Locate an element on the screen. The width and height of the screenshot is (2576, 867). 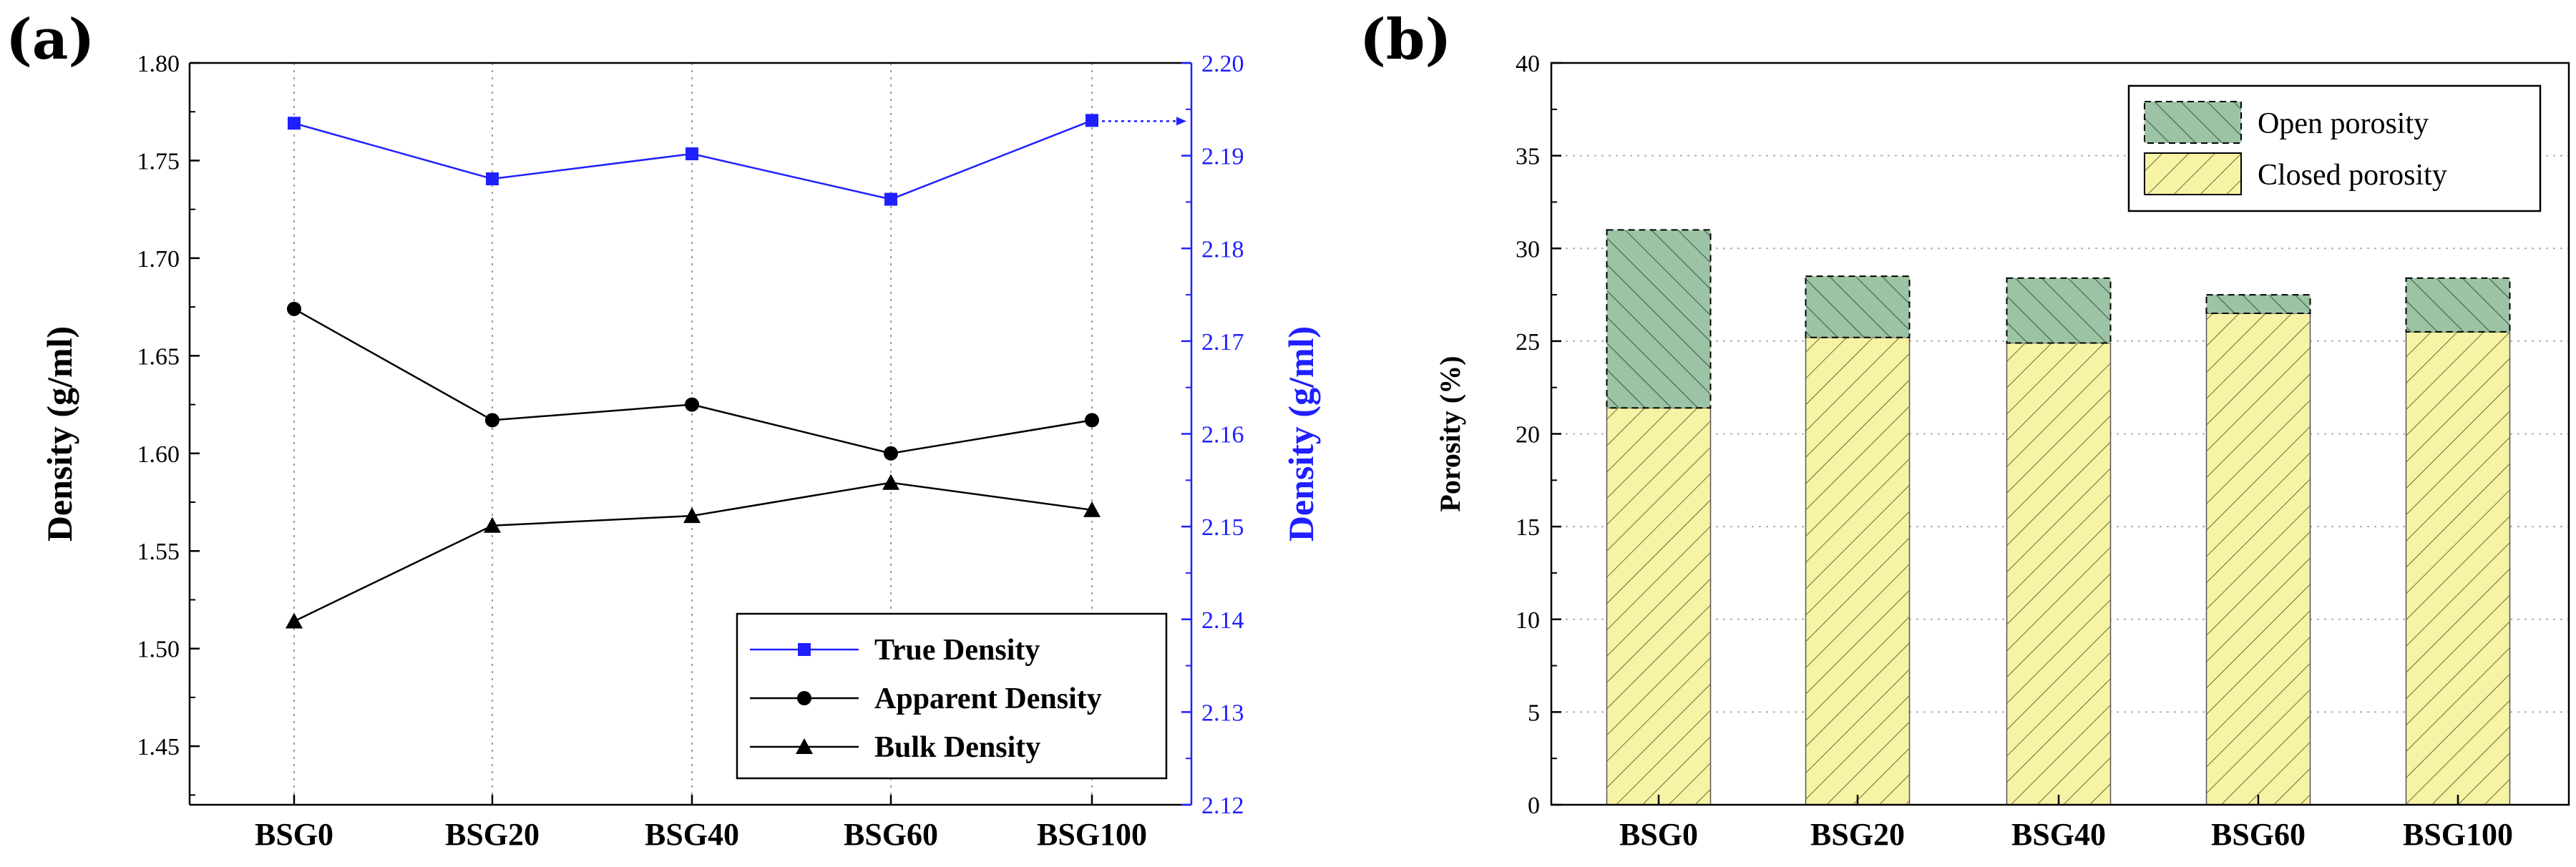
legend-b: Open porosity Closed porosity is located at coordinates (2334, 148).